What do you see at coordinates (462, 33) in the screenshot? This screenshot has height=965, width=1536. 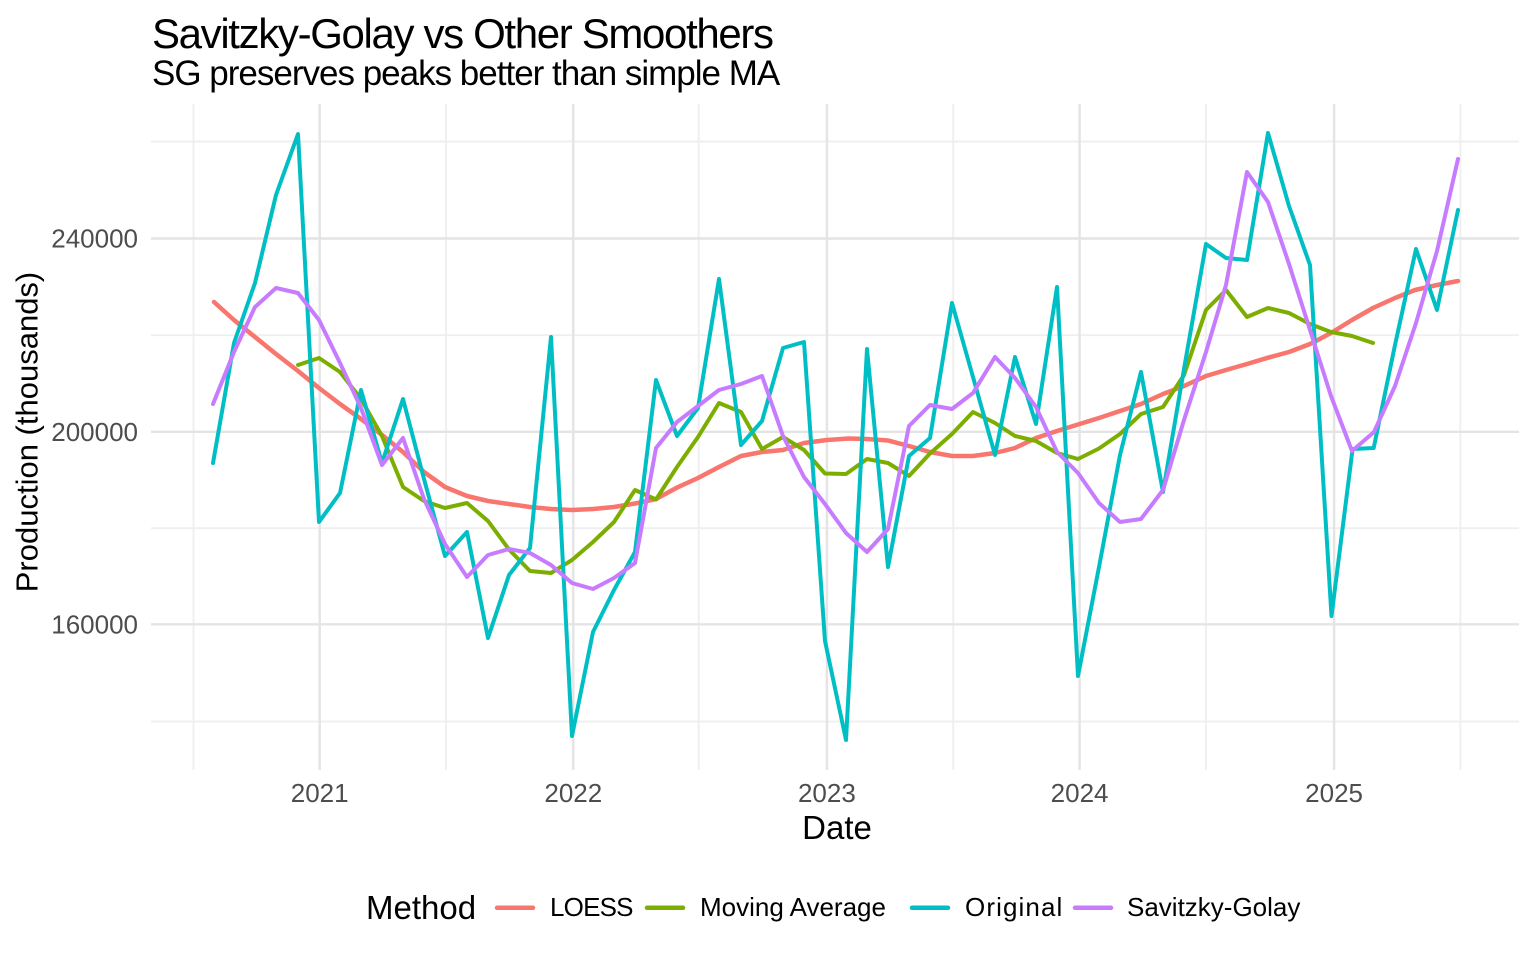 I see `svg-text:Savitzky-Golay vs Other Smooth: Savitzky-Golay vs Other Smoothers` at bounding box center [462, 33].